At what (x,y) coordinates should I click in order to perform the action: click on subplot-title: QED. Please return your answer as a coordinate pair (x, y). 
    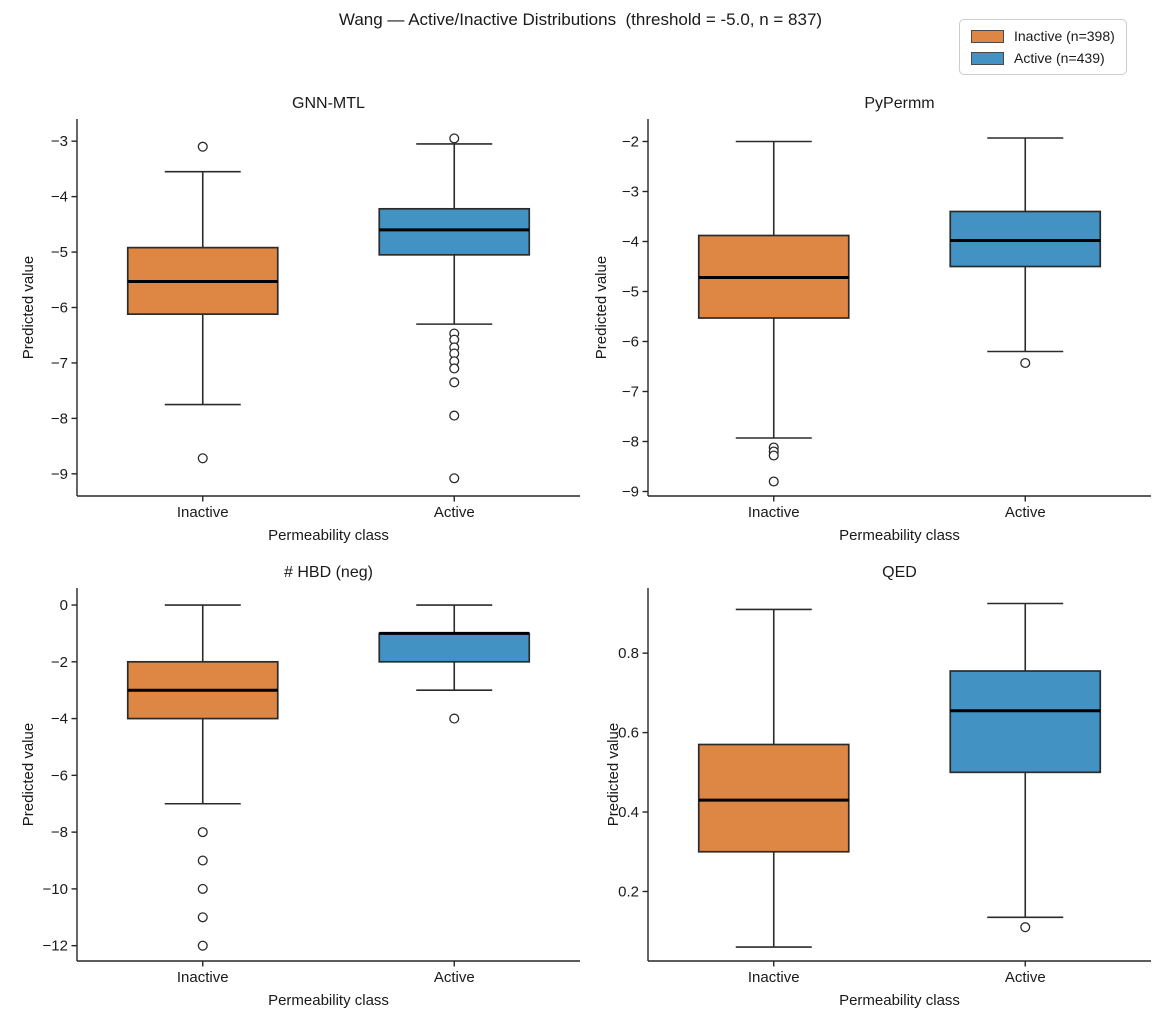
    Looking at the image, I should click on (899, 572).